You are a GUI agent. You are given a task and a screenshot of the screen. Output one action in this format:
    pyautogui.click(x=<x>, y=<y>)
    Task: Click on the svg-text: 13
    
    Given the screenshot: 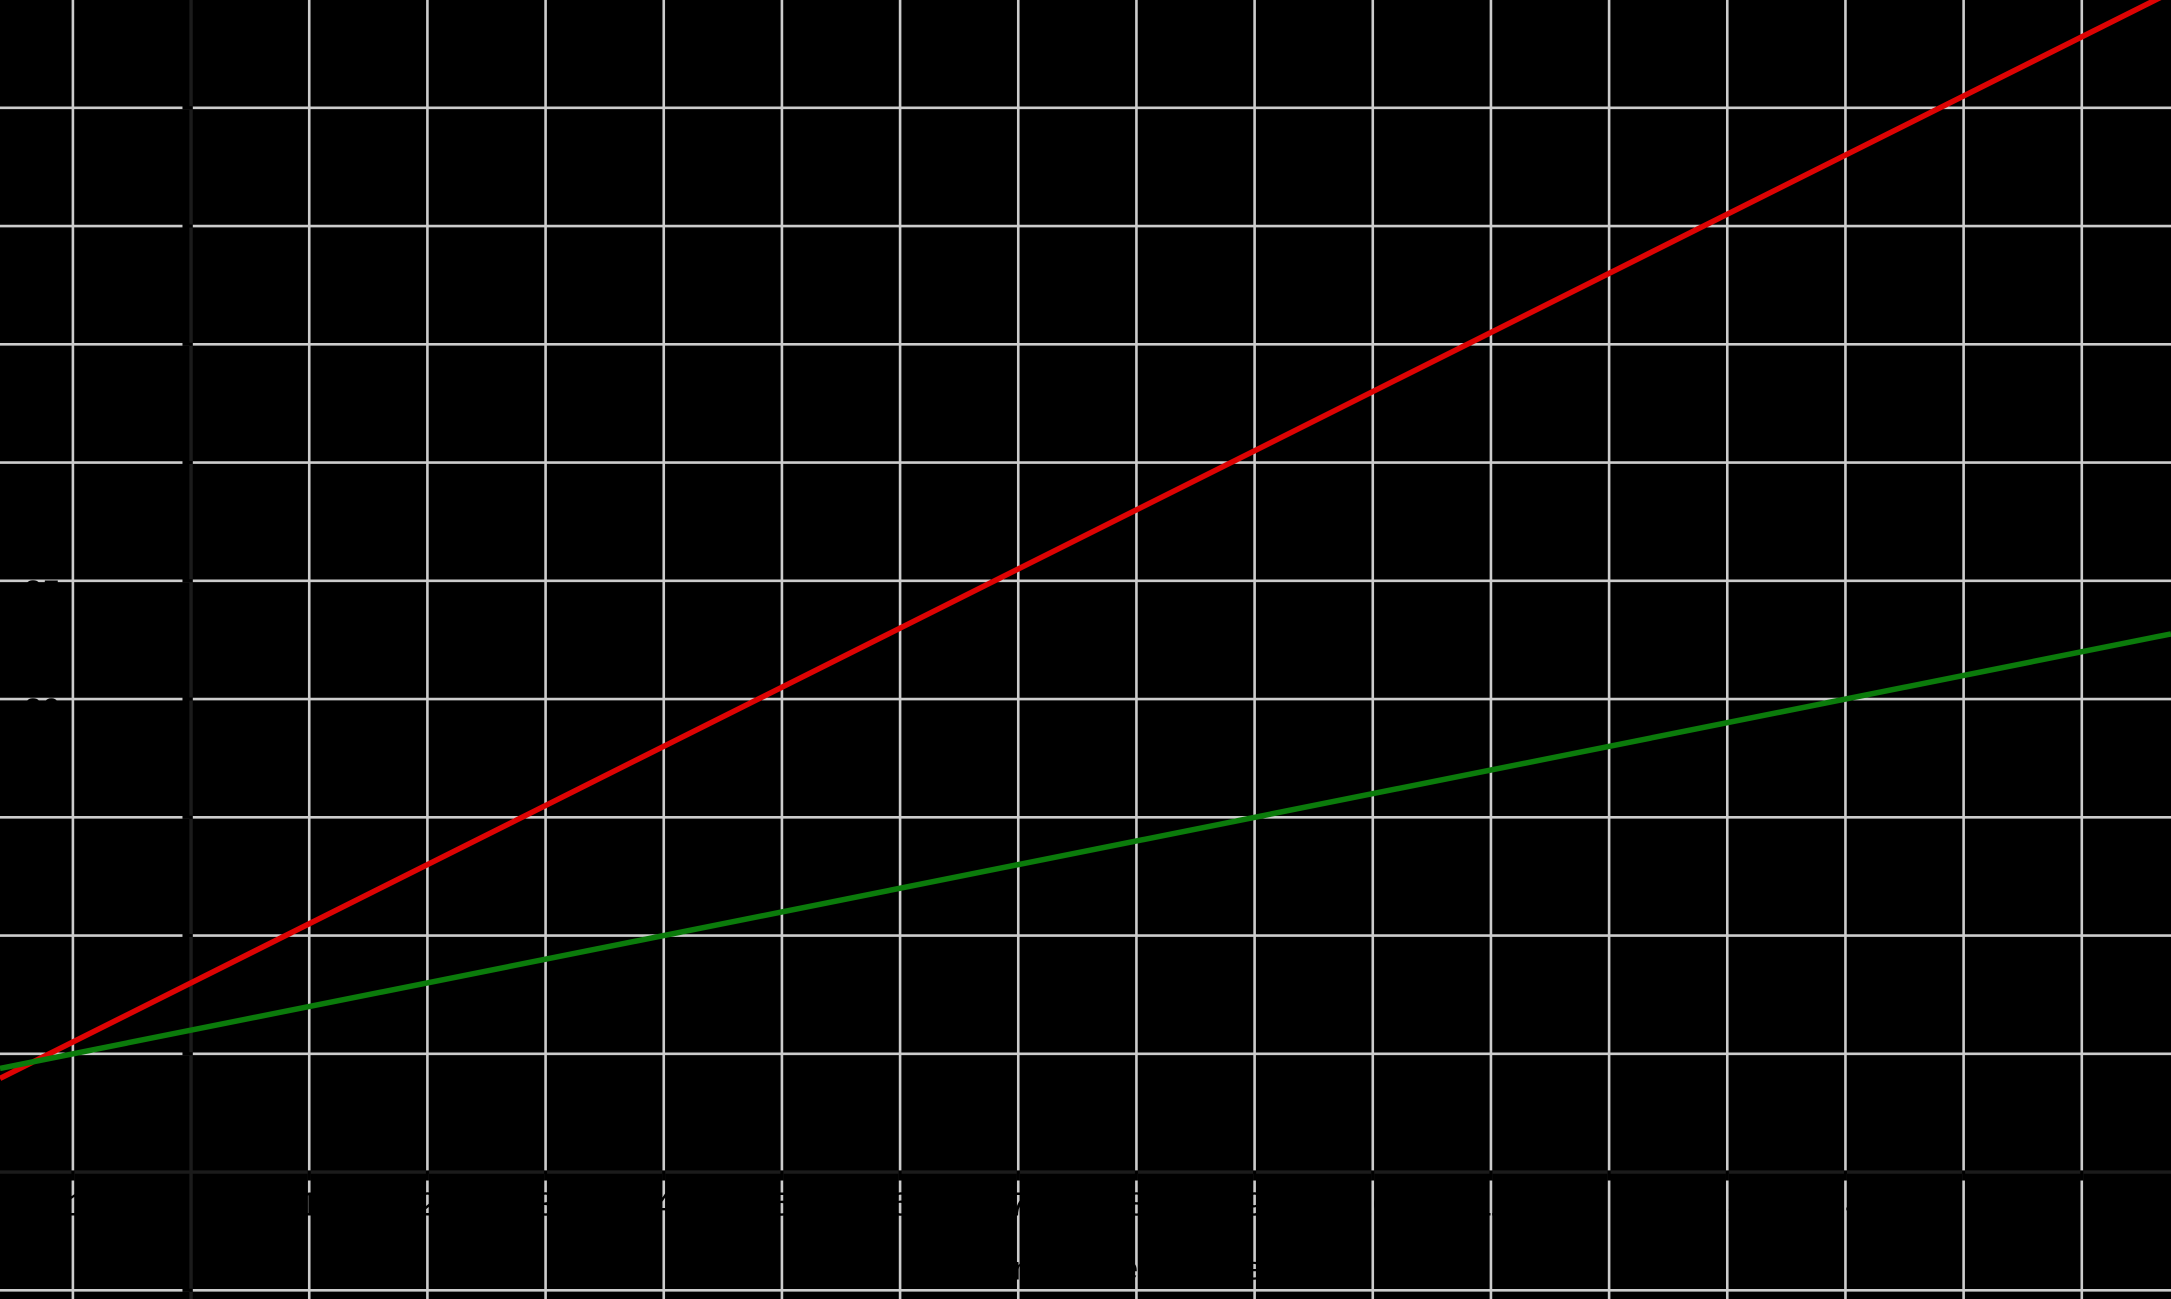 What is the action you would take?
    pyautogui.click(x=1727, y=1204)
    